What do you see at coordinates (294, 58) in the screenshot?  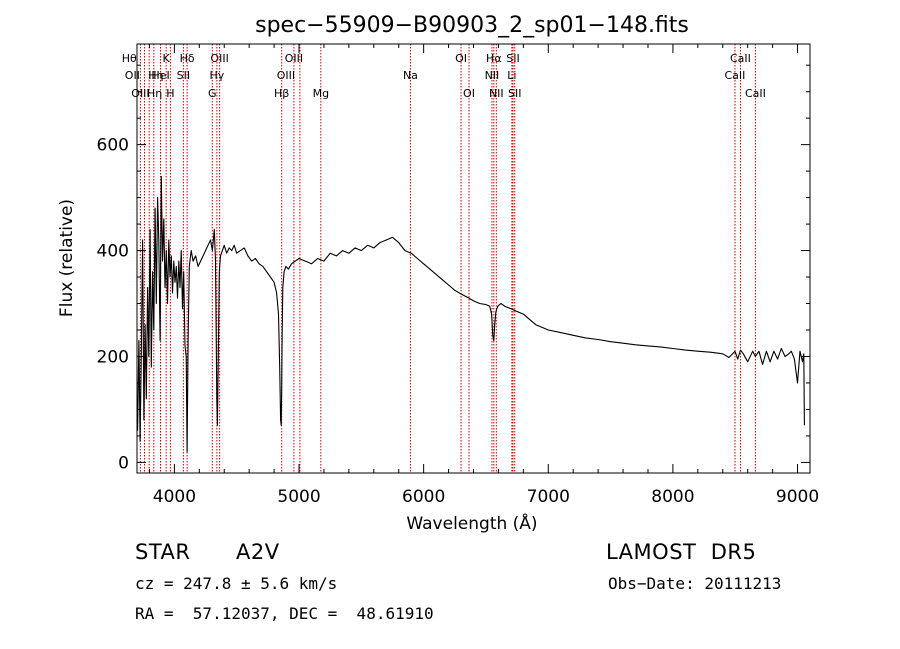 I see `marker-label-13: OIII` at bounding box center [294, 58].